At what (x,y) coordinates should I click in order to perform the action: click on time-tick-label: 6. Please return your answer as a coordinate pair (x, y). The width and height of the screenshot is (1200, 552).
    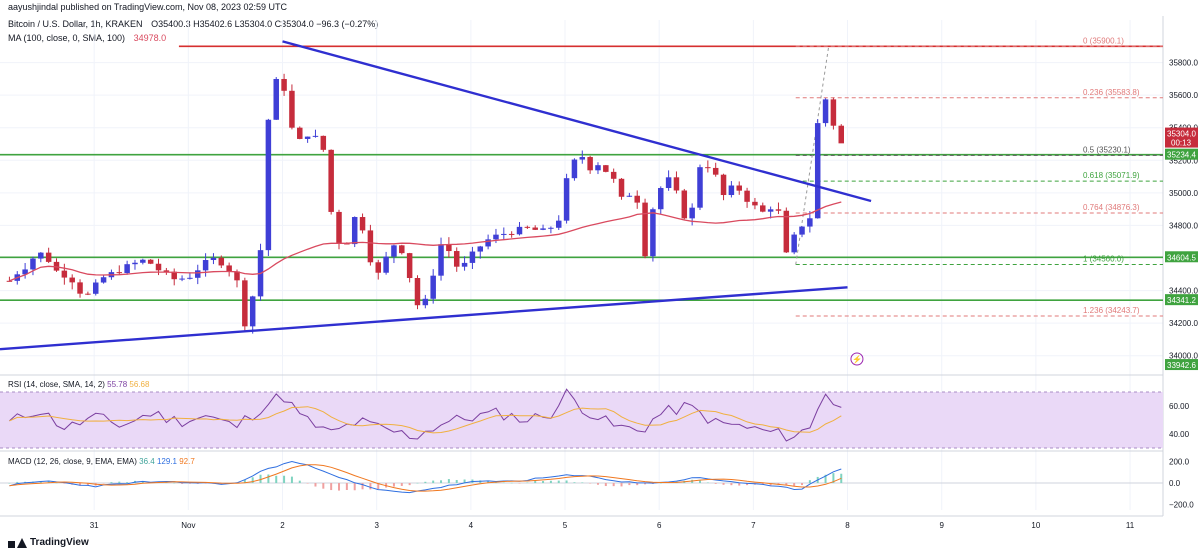
    Looking at the image, I should click on (659, 525).